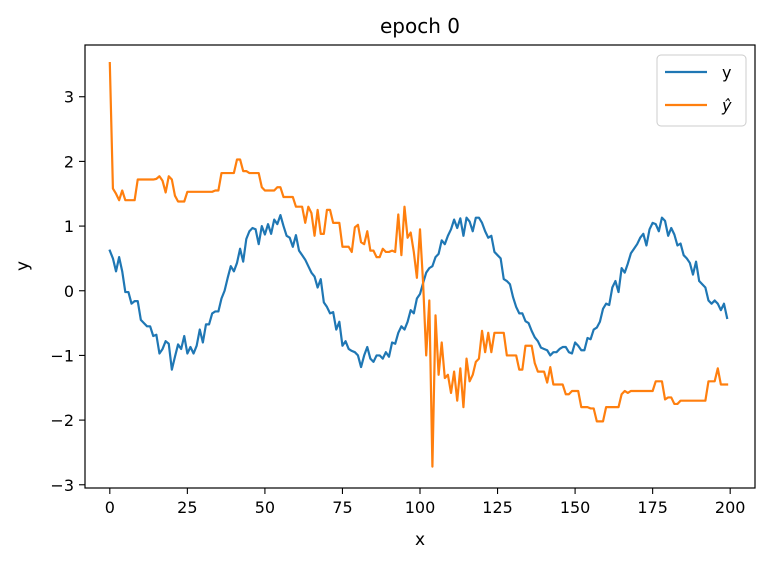 This screenshot has width=768, height=563. Describe the element at coordinates (575, 507) in the screenshot. I see `x-tick-label: 150` at that location.